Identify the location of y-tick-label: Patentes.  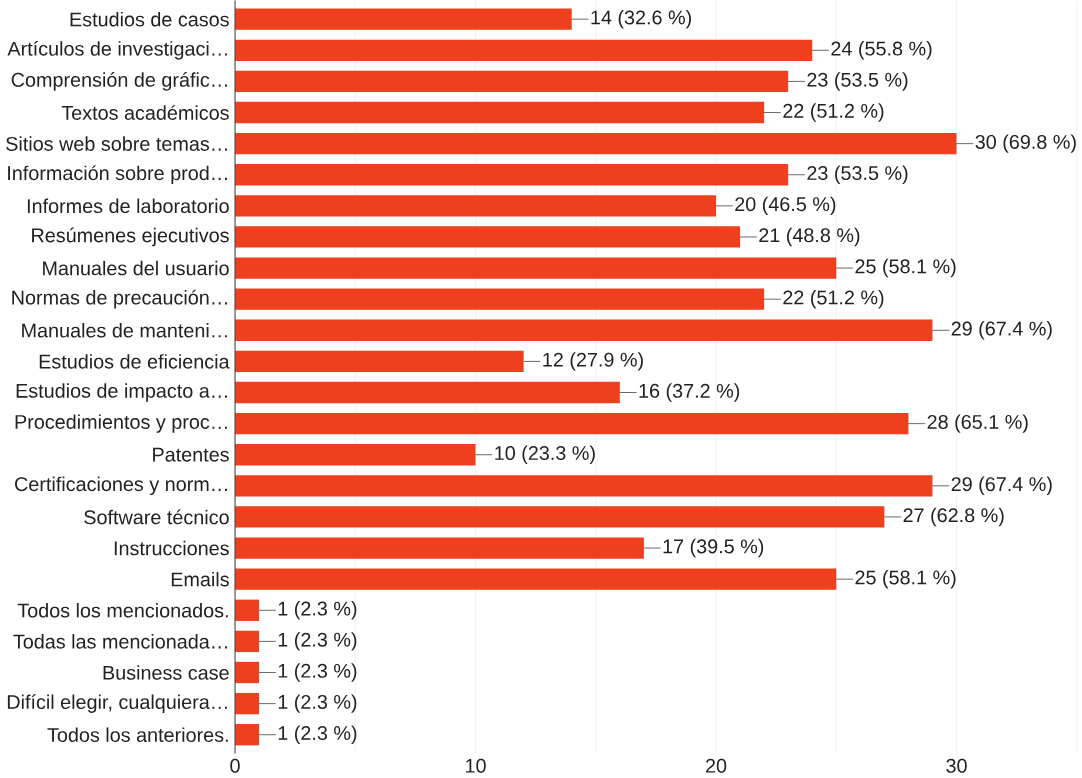
(191, 454).